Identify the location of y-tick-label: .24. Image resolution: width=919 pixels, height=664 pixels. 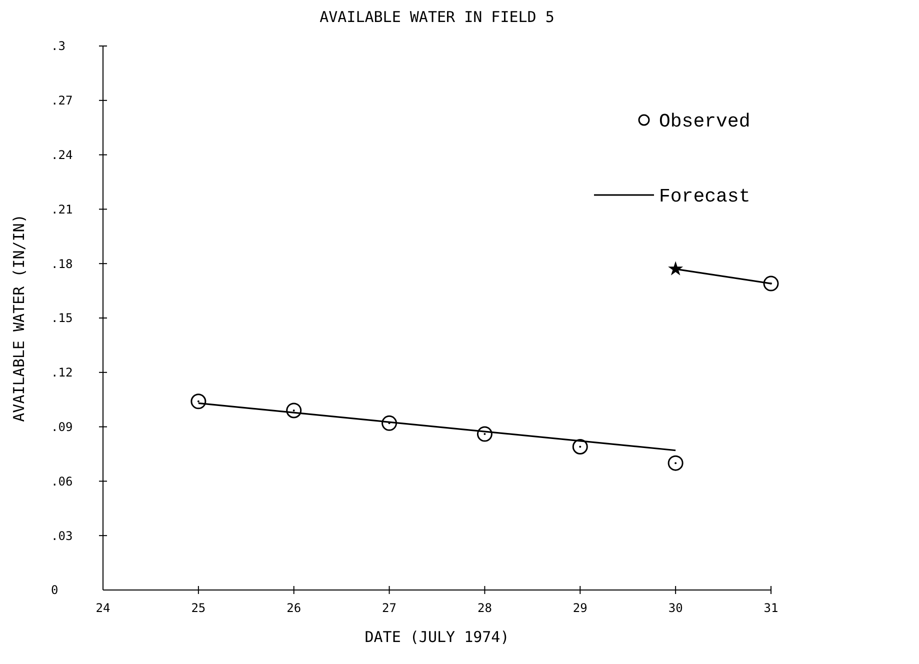
(62, 155).